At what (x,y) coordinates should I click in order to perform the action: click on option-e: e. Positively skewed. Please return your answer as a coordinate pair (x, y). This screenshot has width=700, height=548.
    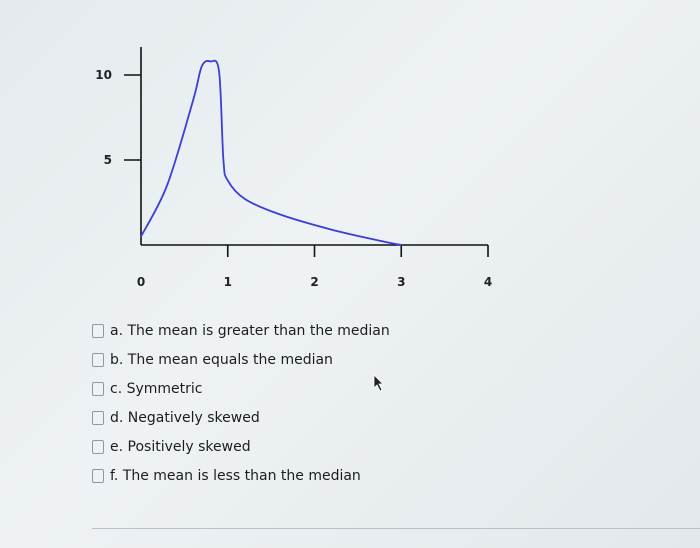
    Looking at the image, I should click on (241, 446).